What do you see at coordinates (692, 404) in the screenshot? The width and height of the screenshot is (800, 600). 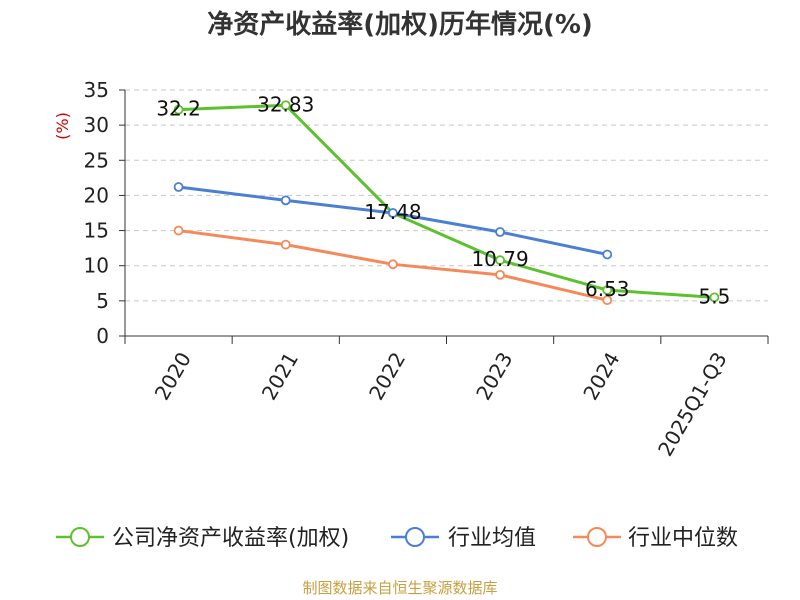 I see `x-tick-label-2025Q1-Q3: 2025Q1-Q3` at bounding box center [692, 404].